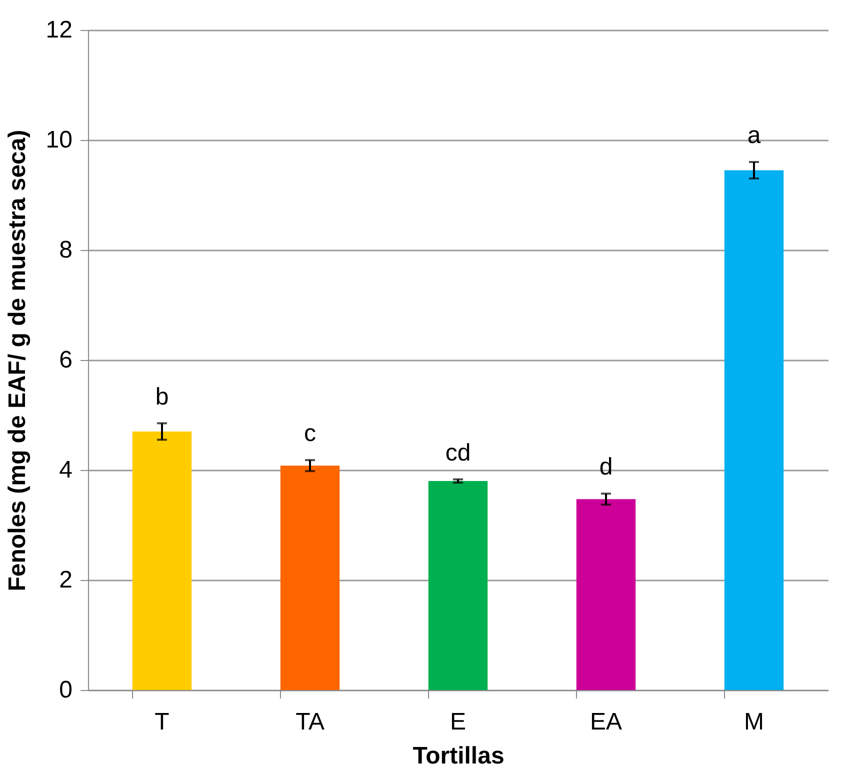  I want to click on x-axis-title: Tortillas, so click(458, 756).